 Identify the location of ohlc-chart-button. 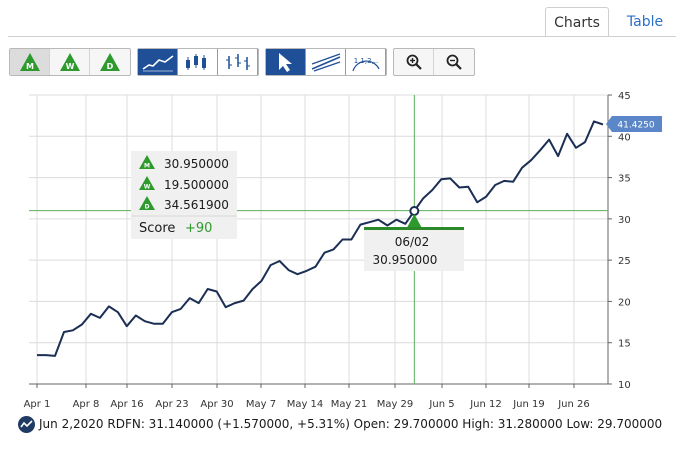
(198, 62).